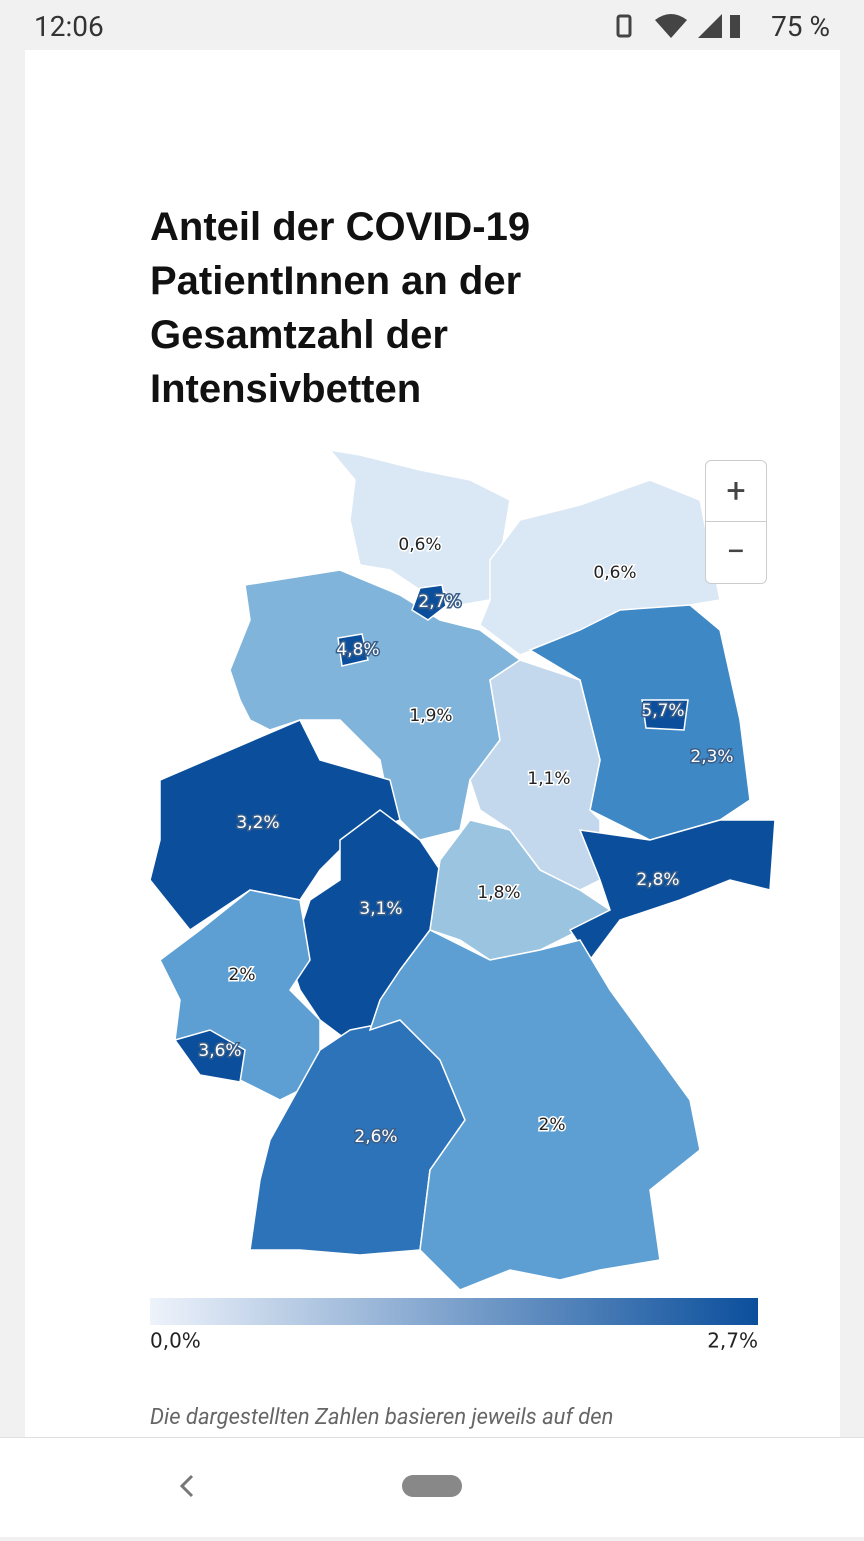  I want to click on home-button, so click(432, 1486).